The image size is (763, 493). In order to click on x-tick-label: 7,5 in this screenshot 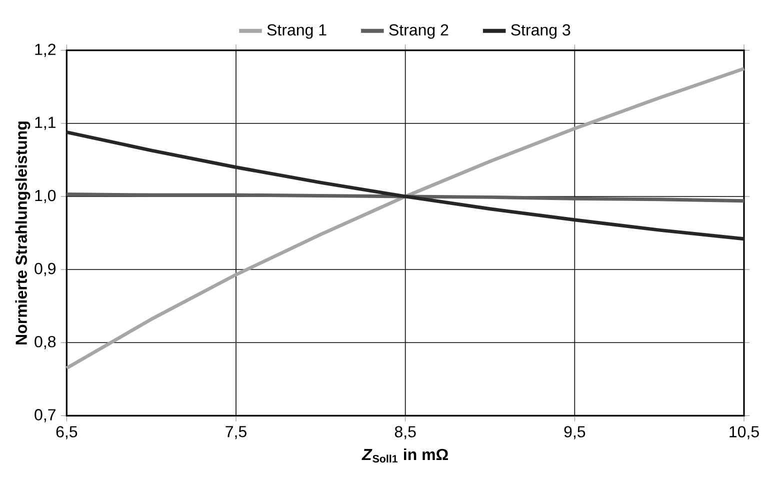, I will do `click(236, 433)`.